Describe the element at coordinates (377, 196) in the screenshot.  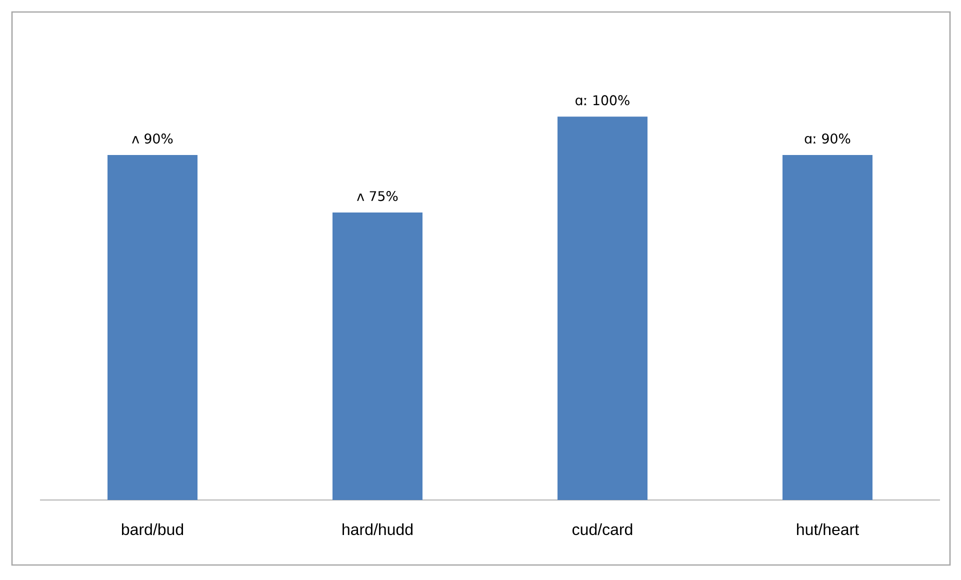
I see `data-label: ʌ 75%` at that location.